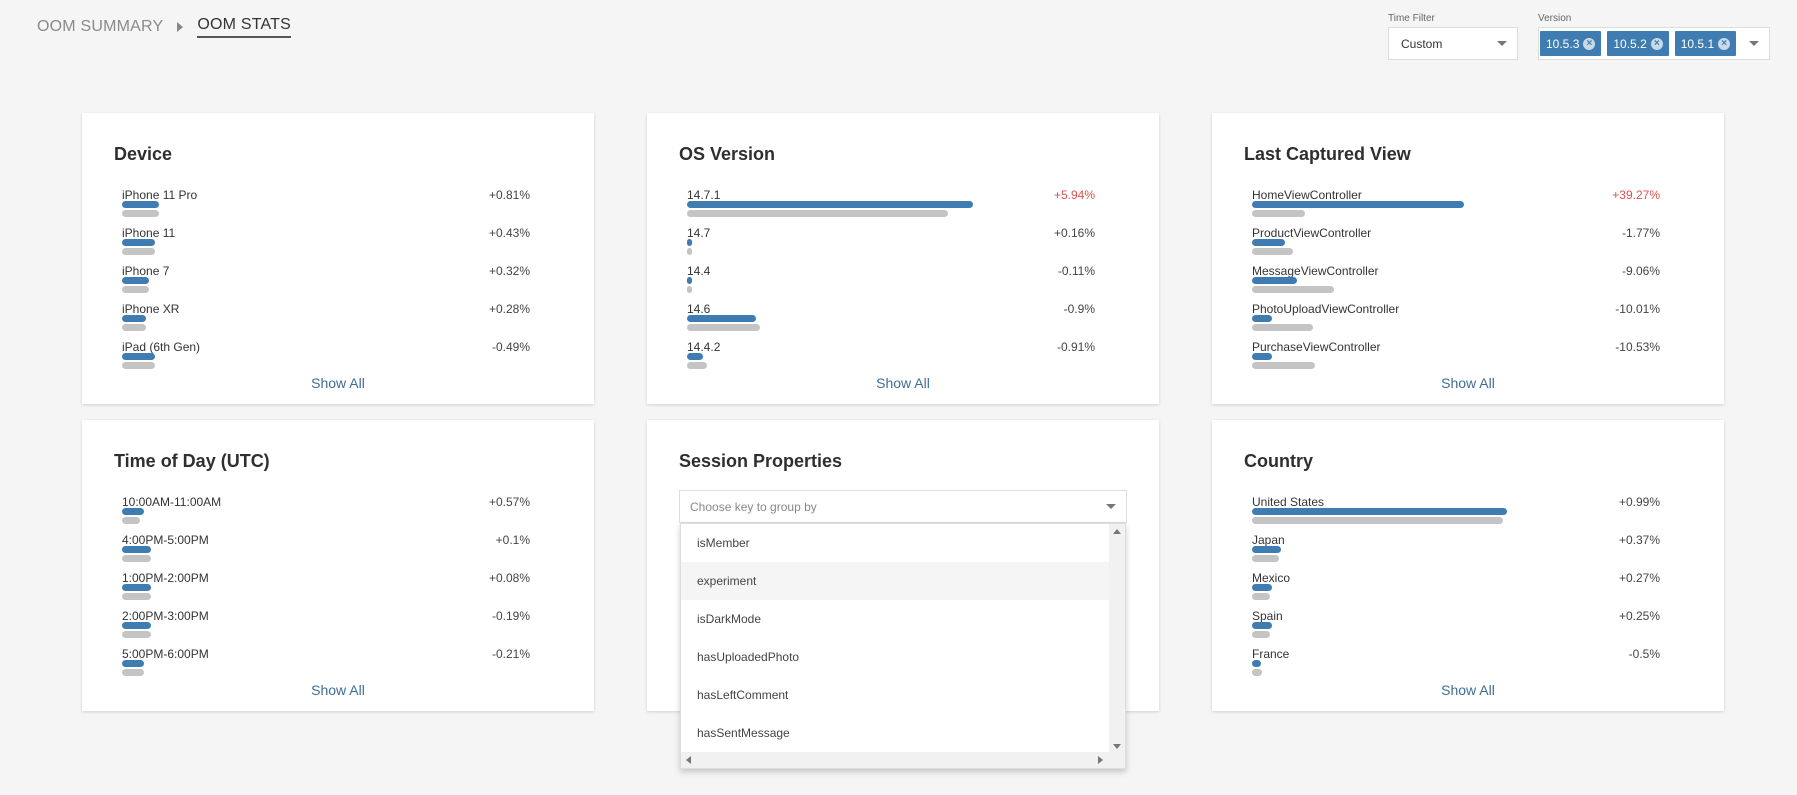 This screenshot has width=1797, height=795. I want to click on dropdown-option: isDarkMode, so click(729, 619).